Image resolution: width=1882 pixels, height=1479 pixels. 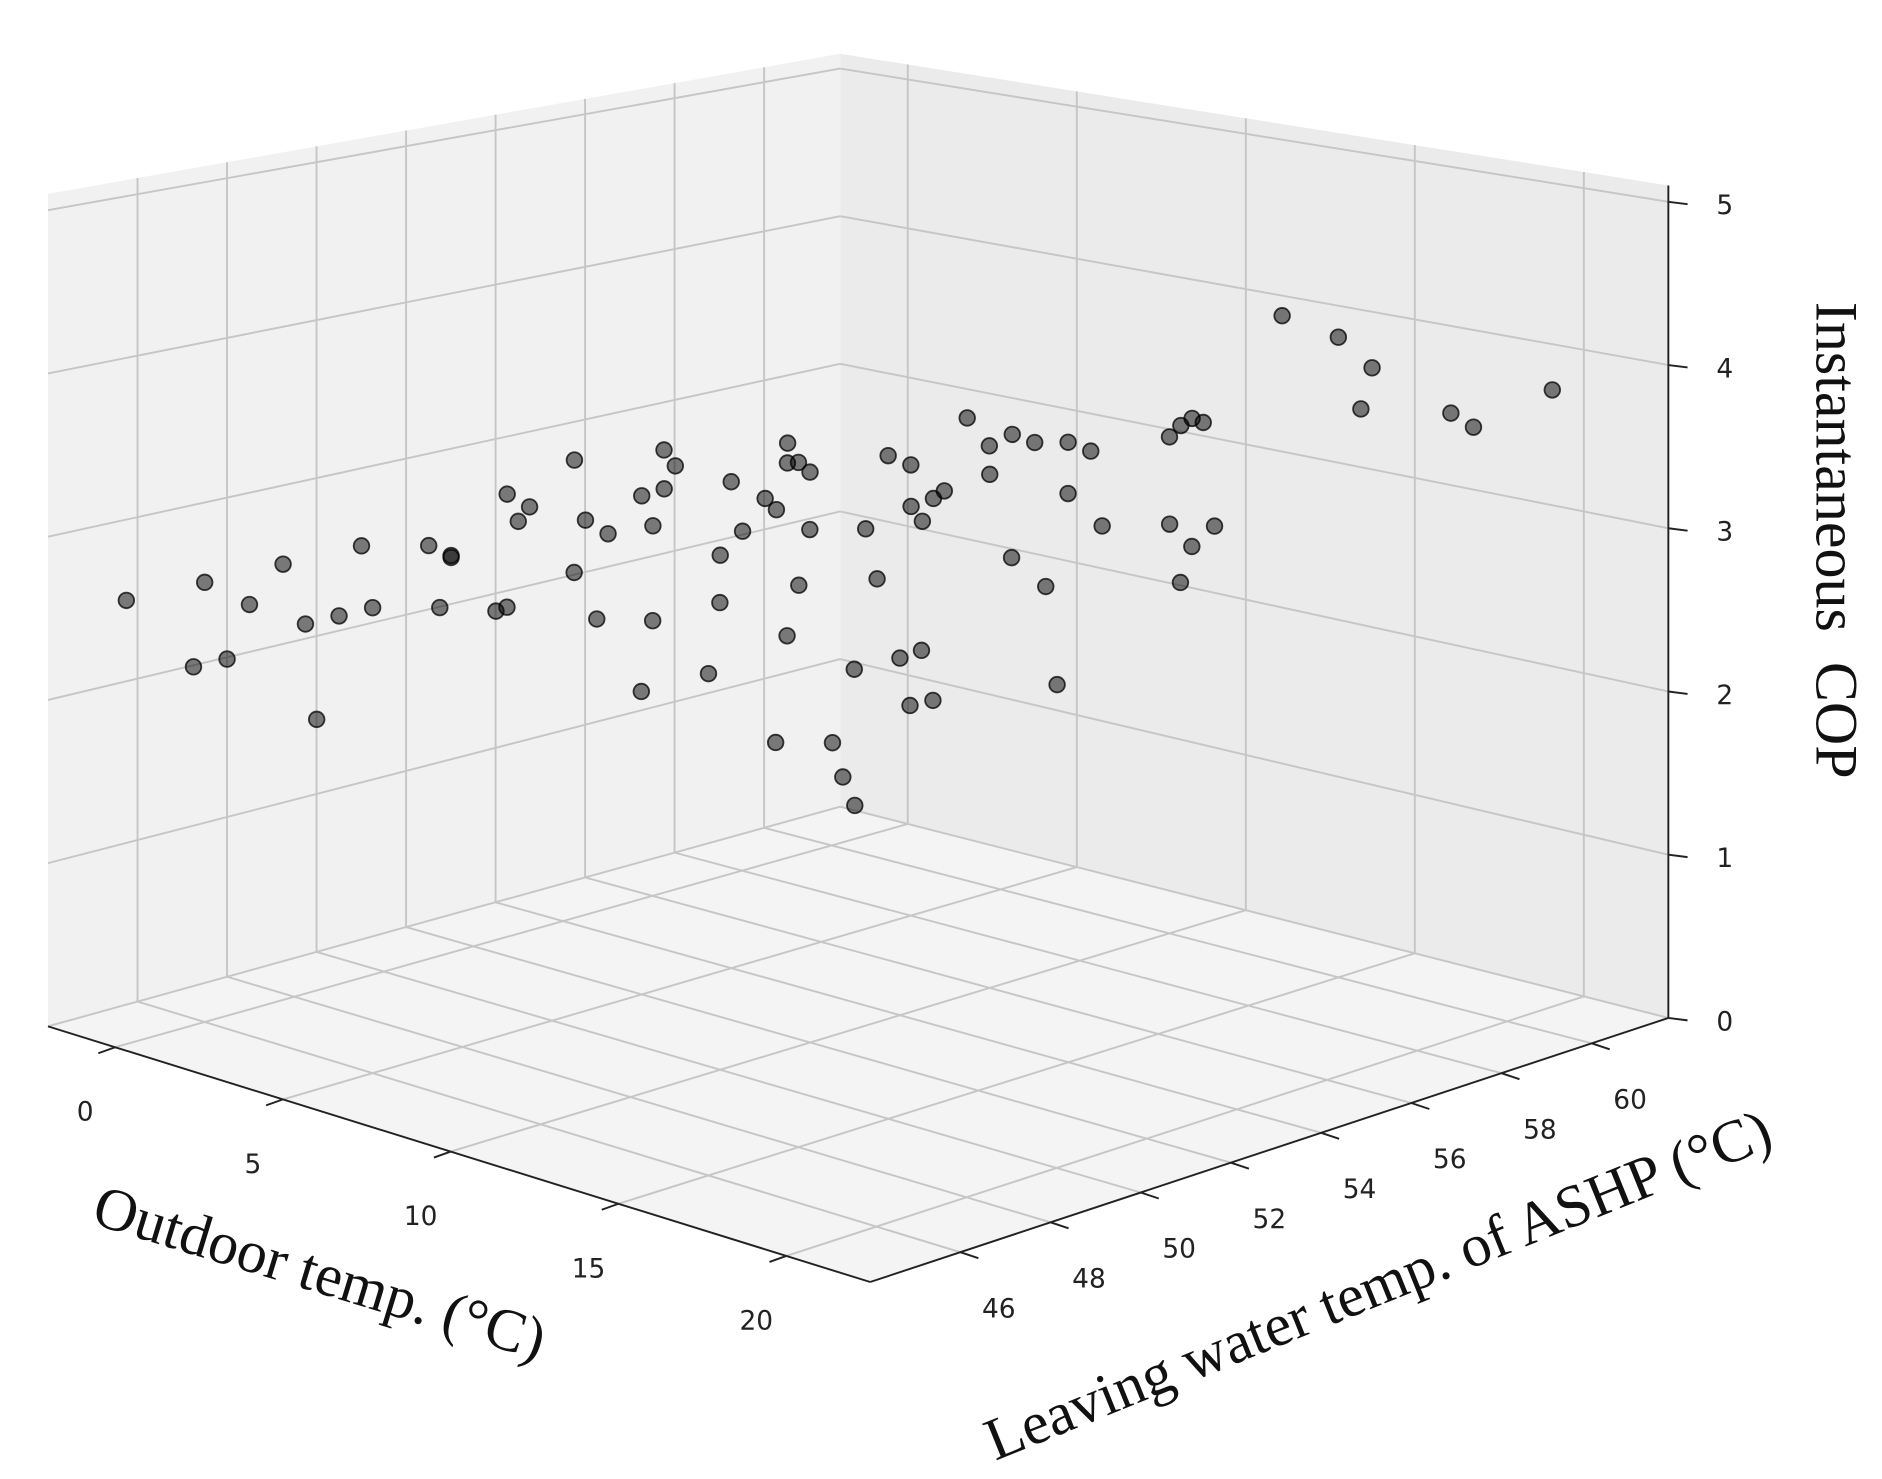 What do you see at coordinates (1678, 856) in the screenshot?
I see `z-tick` at bounding box center [1678, 856].